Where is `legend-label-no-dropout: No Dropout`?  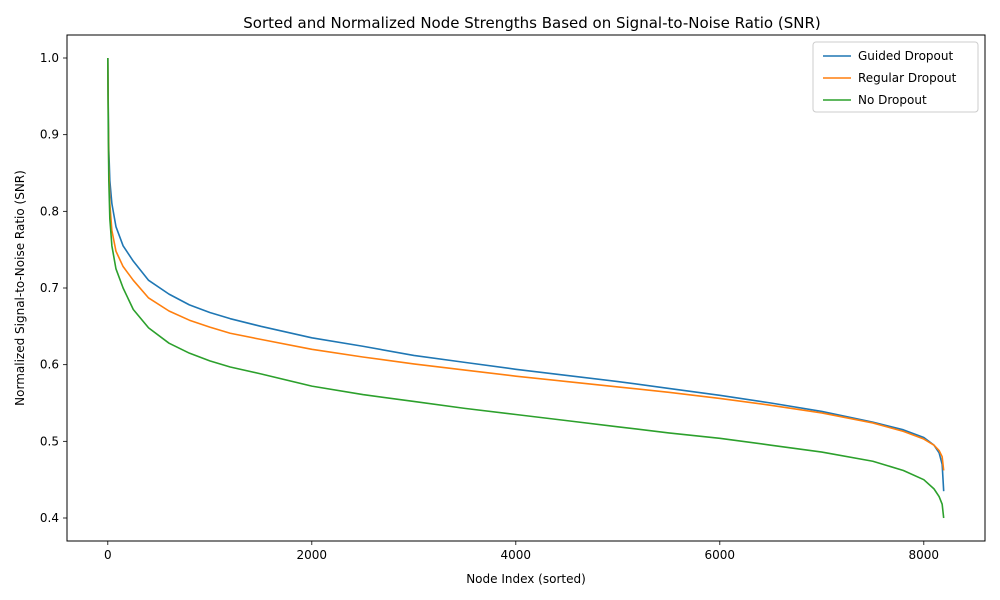 legend-label-no-dropout: No Dropout is located at coordinates (892, 100).